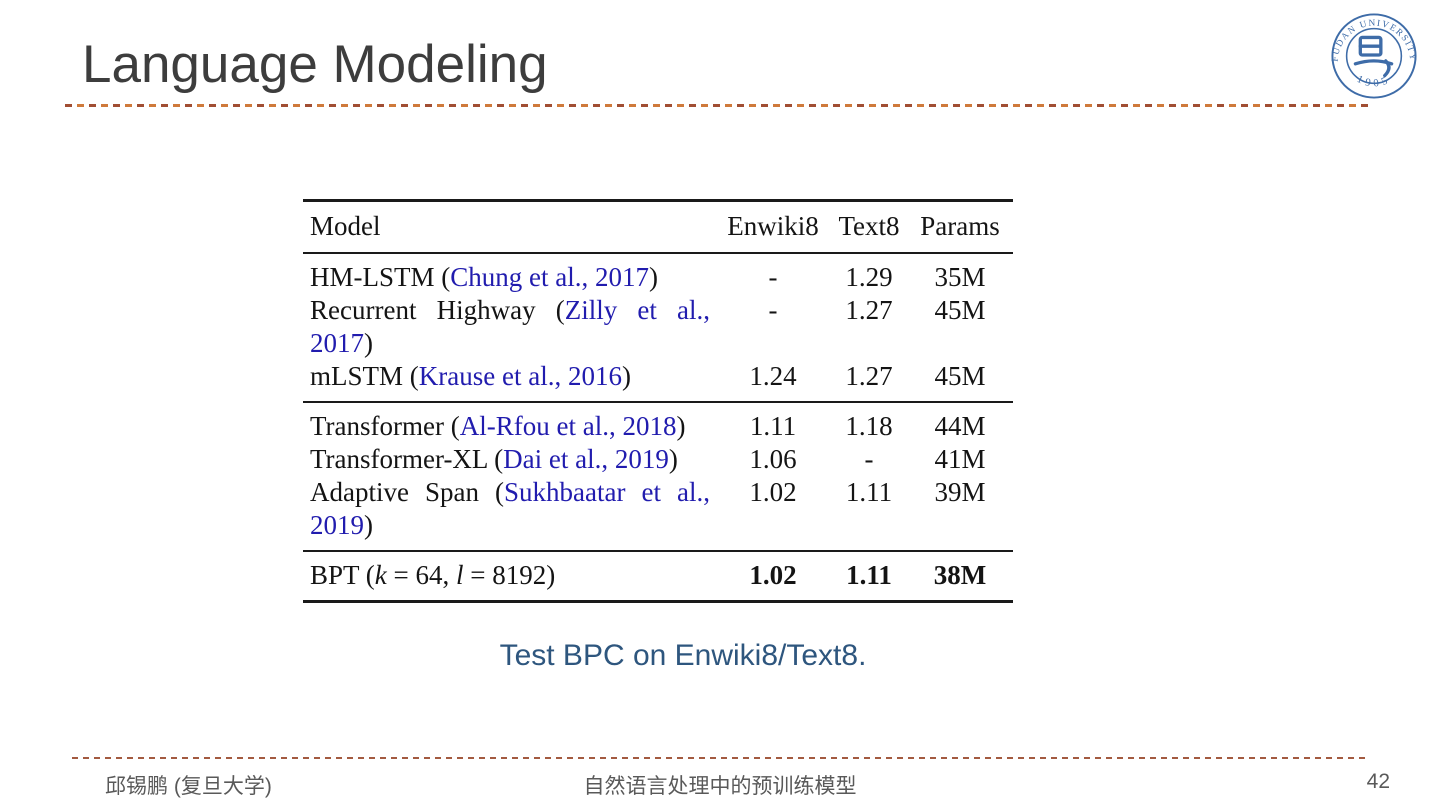  What do you see at coordinates (315, 64) in the screenshot?
I see `page-title: Language Modeling` at bounding box center [315, 64].